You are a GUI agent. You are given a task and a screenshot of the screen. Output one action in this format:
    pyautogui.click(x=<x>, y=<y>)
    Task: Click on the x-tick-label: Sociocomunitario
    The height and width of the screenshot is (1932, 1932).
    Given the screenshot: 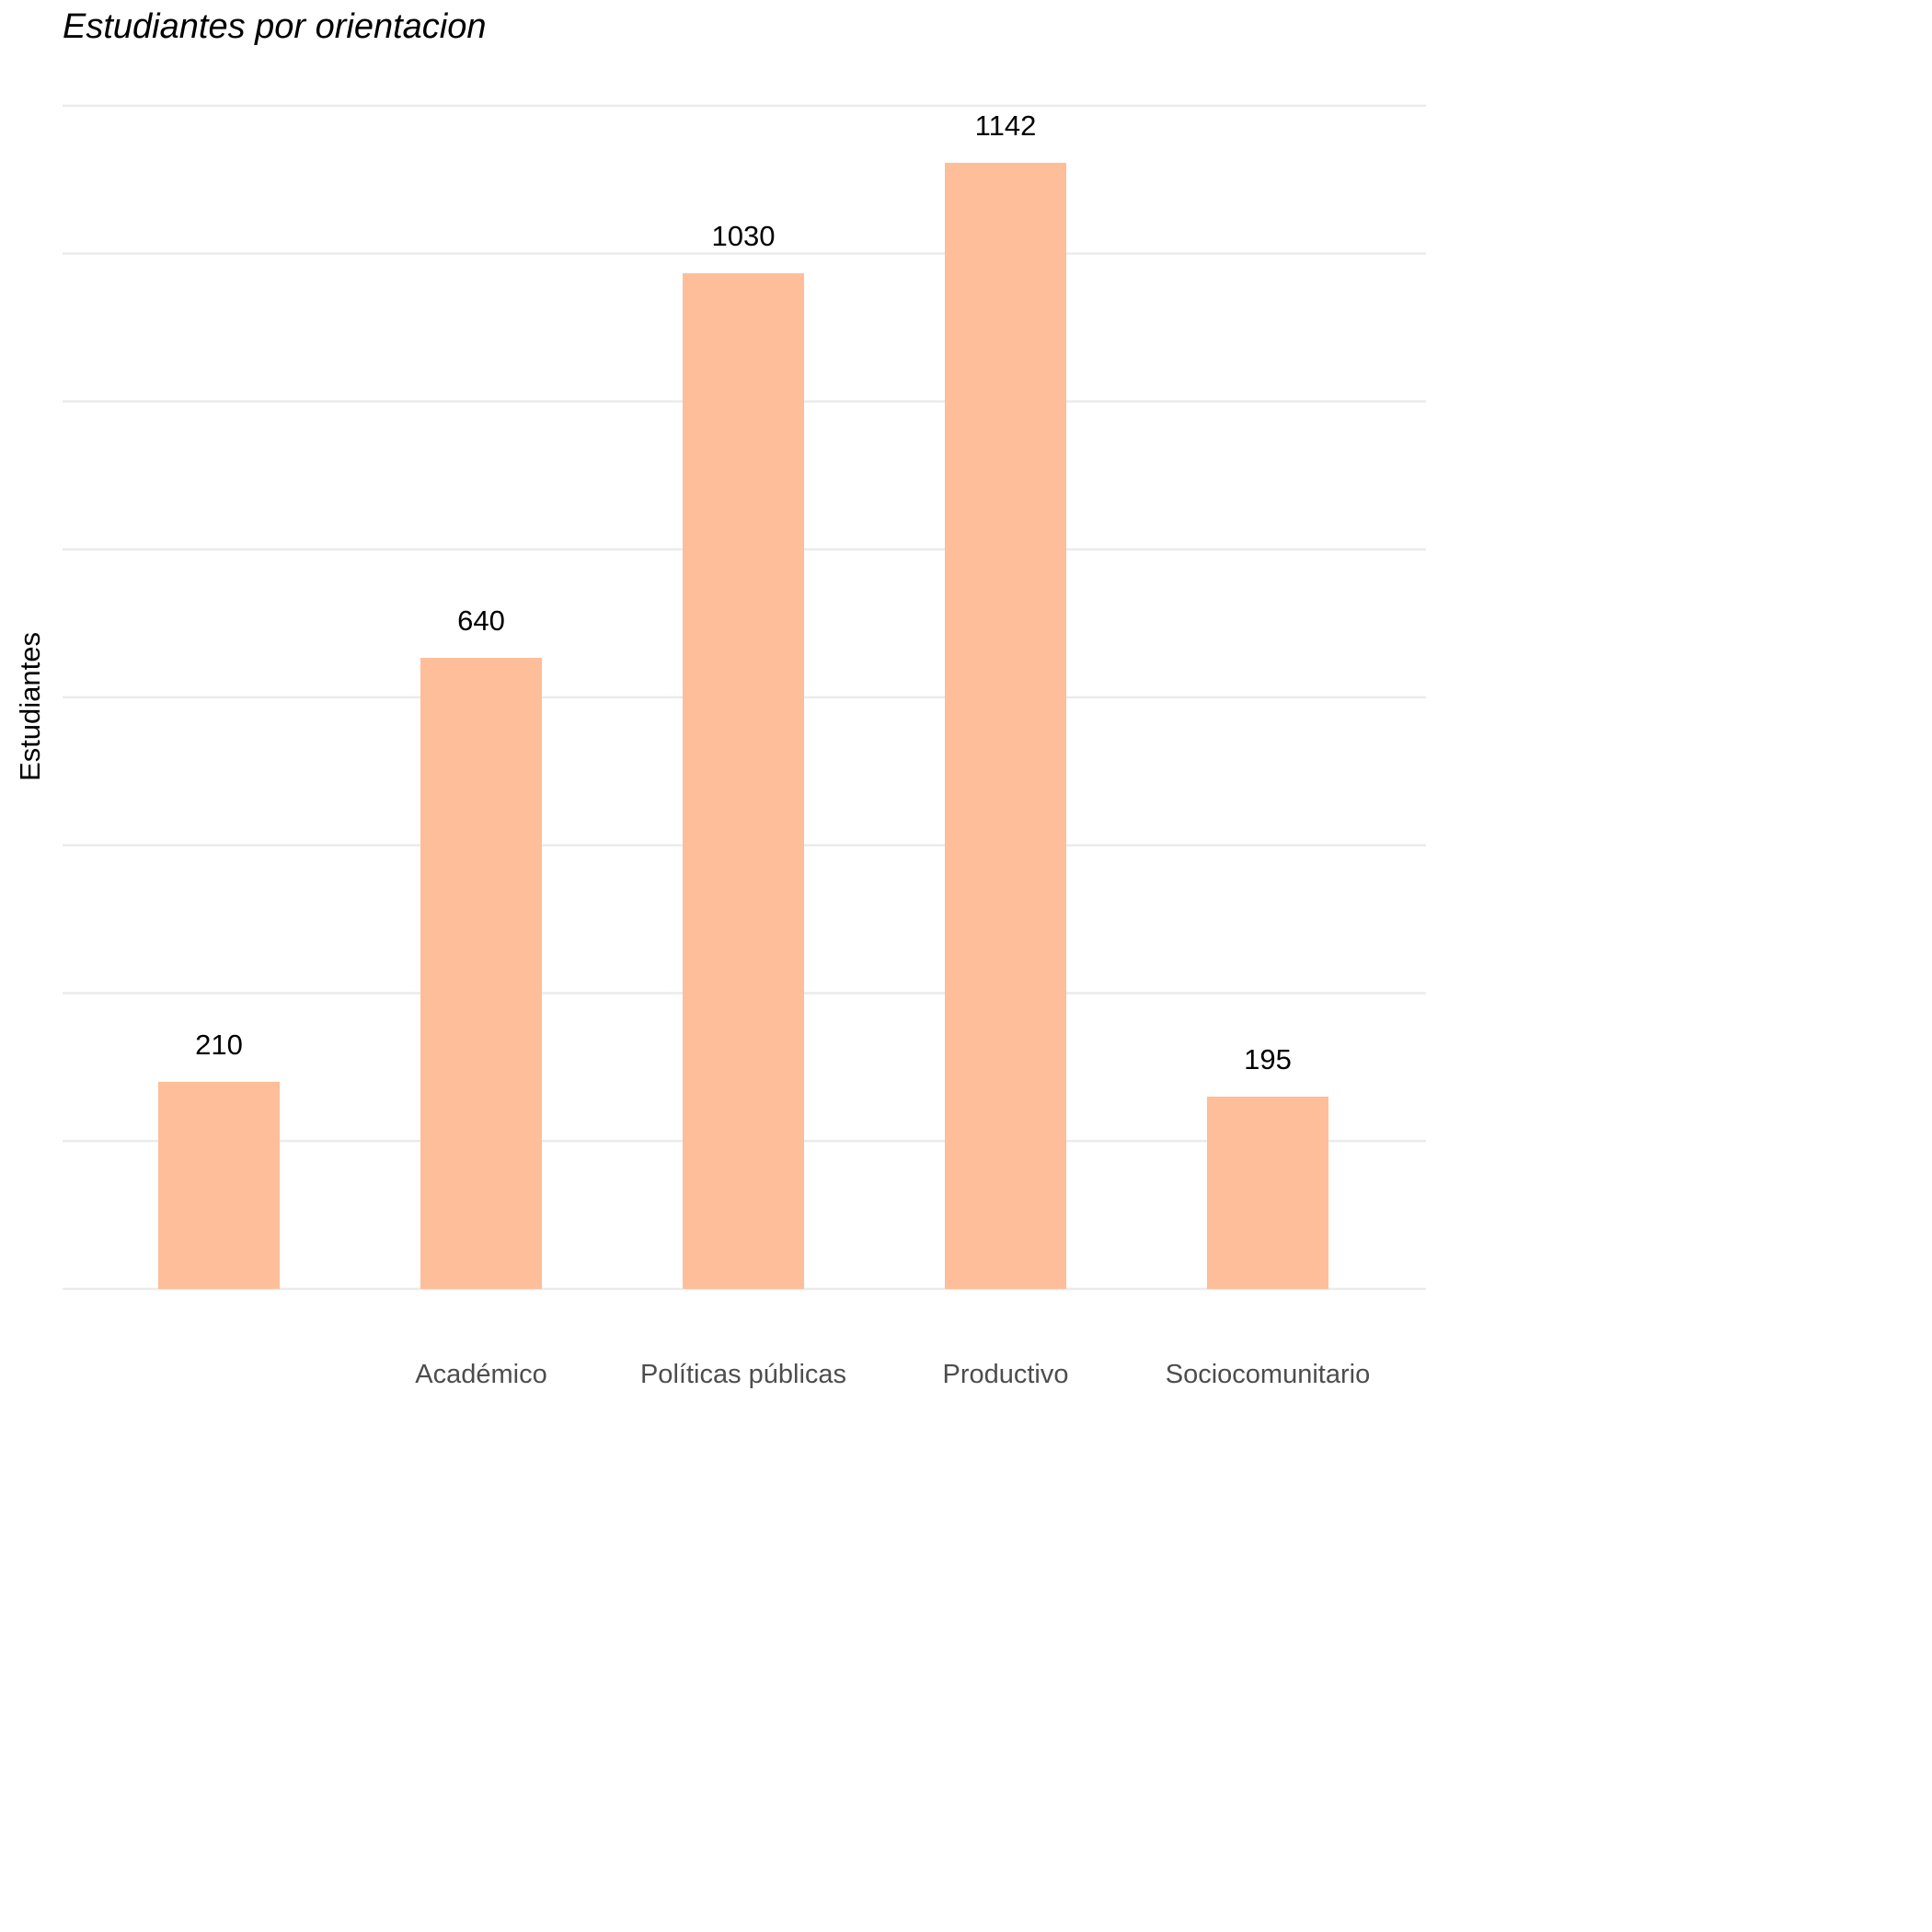 What is the action you would take?
    pyautogui.click(x=1268, y=1374)
    